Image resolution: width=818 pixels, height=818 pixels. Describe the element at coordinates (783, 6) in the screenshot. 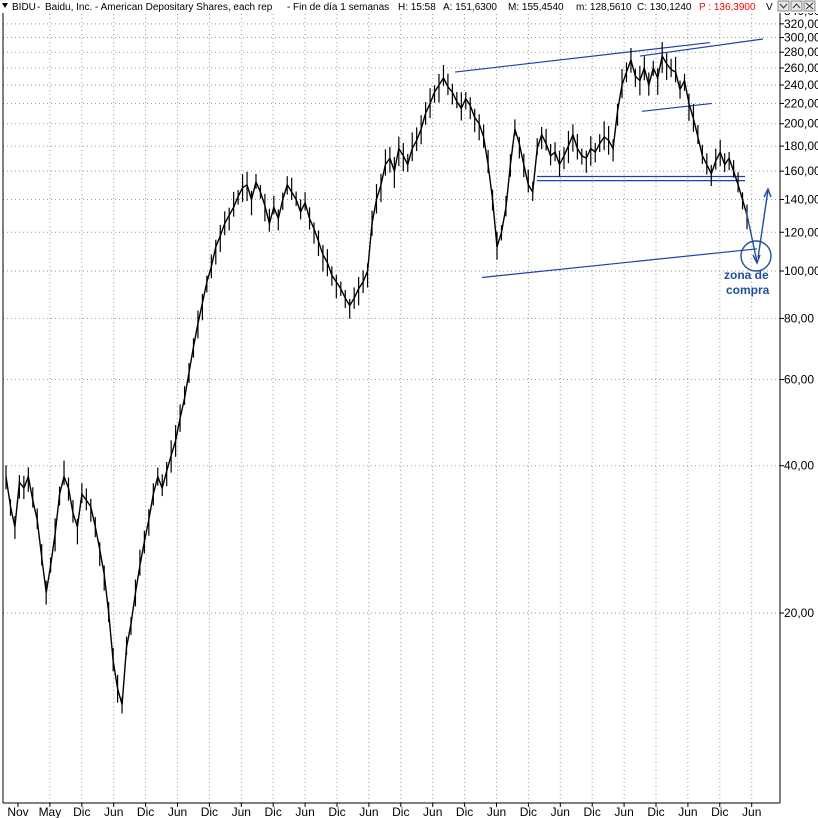

I see `scroll-down-icon` at that location.